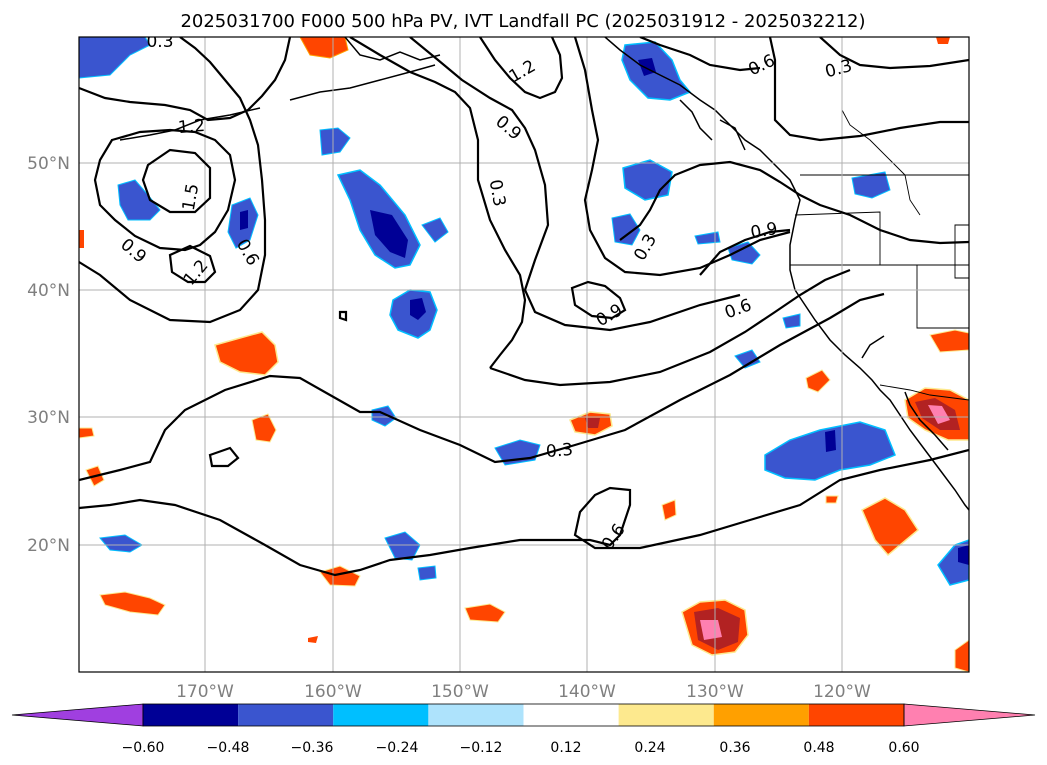 The height and width of the screenshot is (765, 1047). I want to click on longitude-labels: 170°W 160°W 150°W 140°W 130°W 120°W, so click(523, 692).